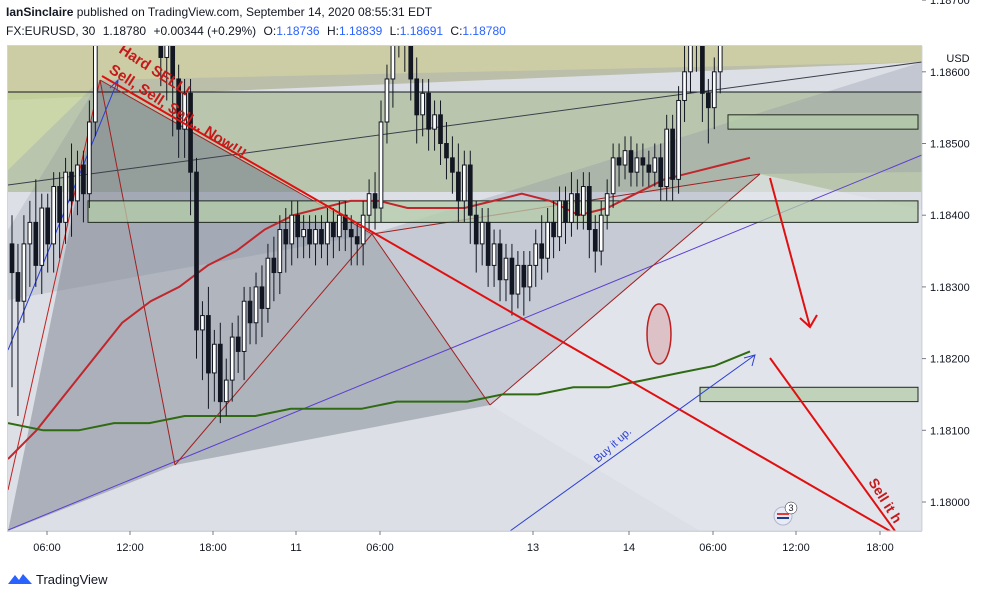 The image size is (987, 597). Describe the element at coordinates (713, 548) in the screenshot. I see `x-tick-label: 06:00` at that location.